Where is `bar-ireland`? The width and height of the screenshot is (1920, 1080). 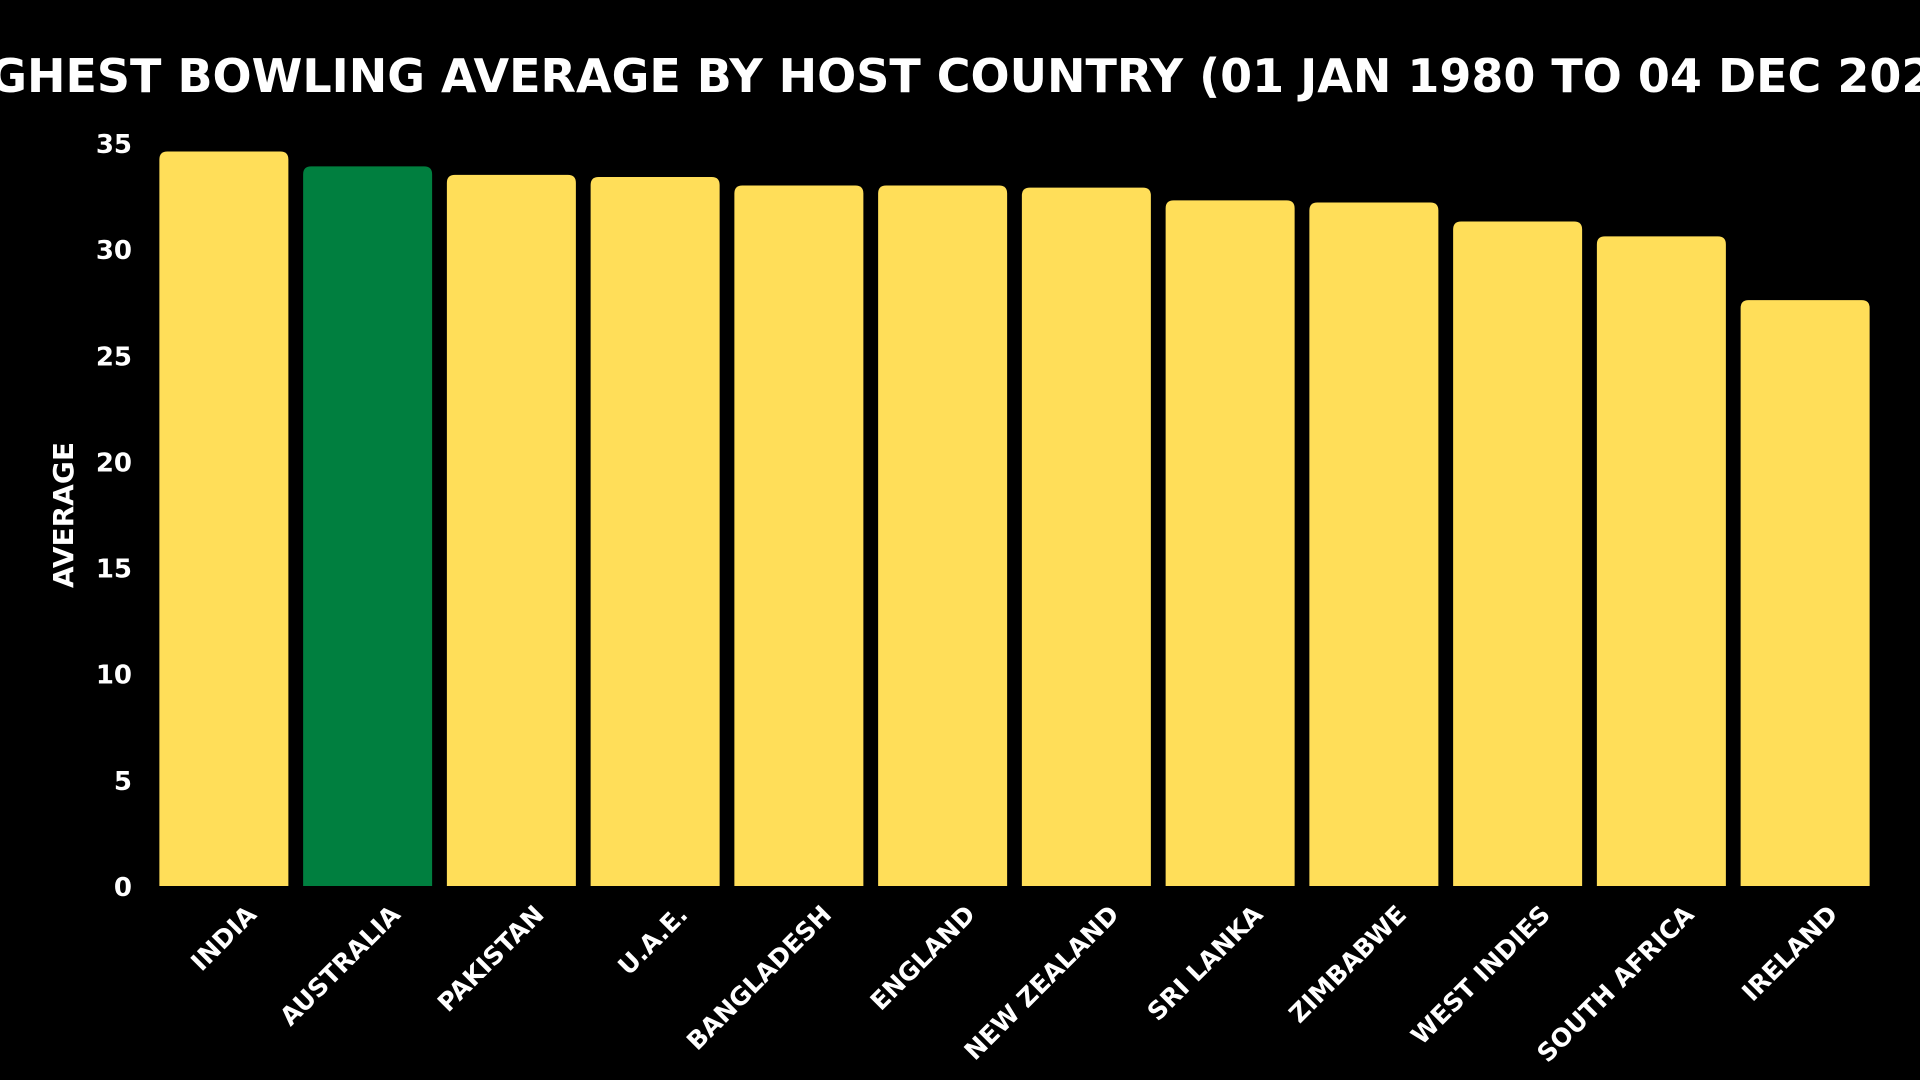 bar-ireland is located at coordinates (1805, 593).